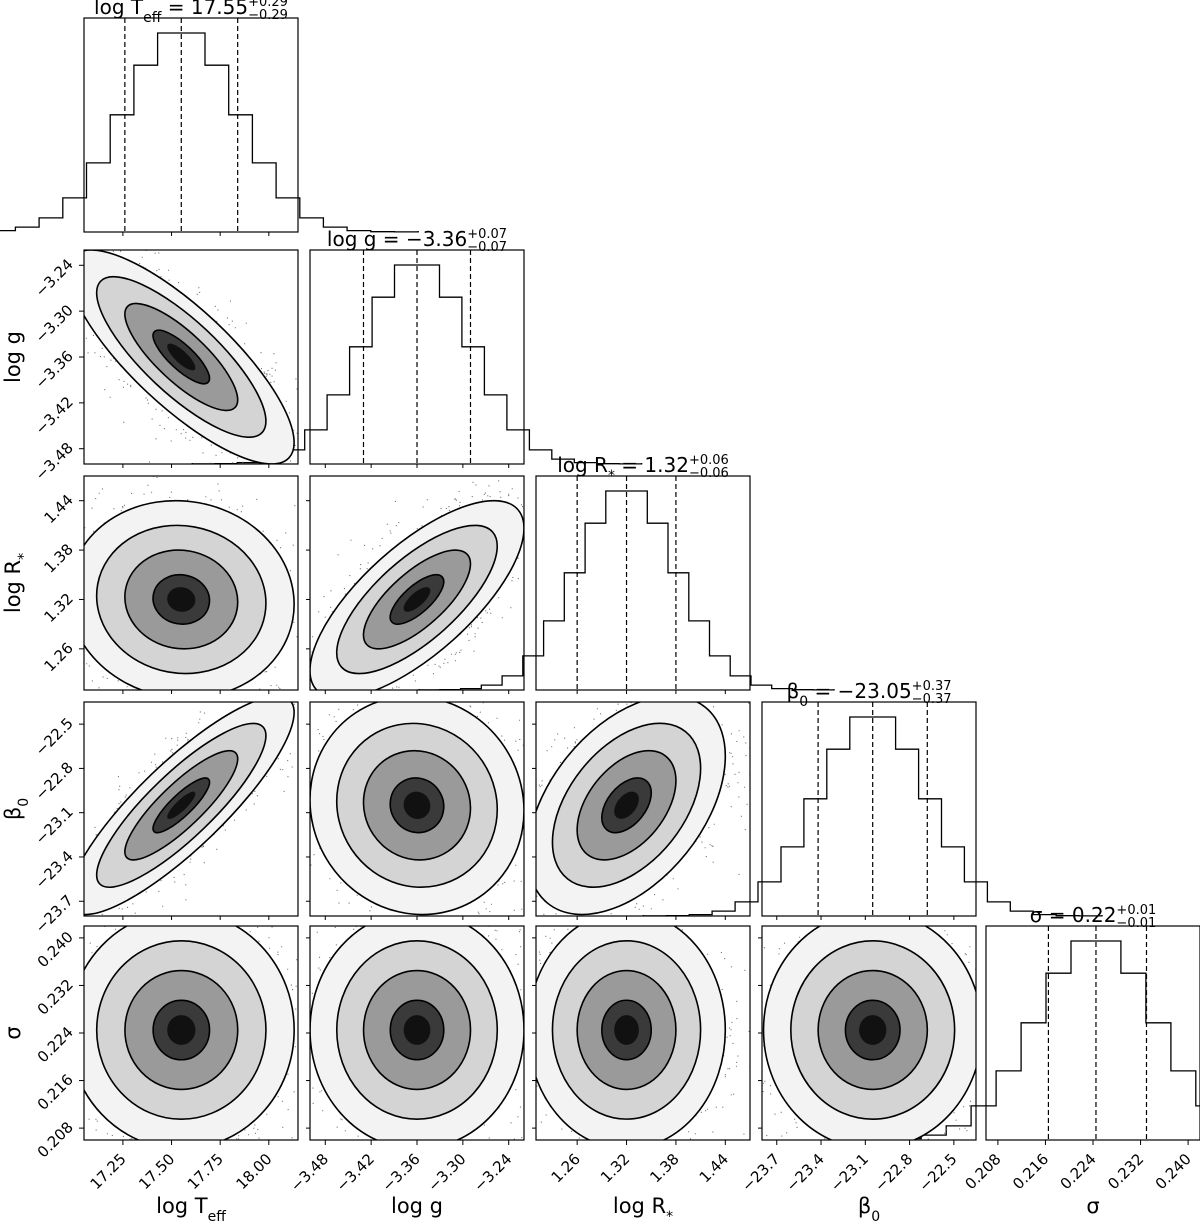  What do you see at coordinates (666, 465) in the screenshot?
I see `title-median-value: 1.32` at bounding box center [666, 465].